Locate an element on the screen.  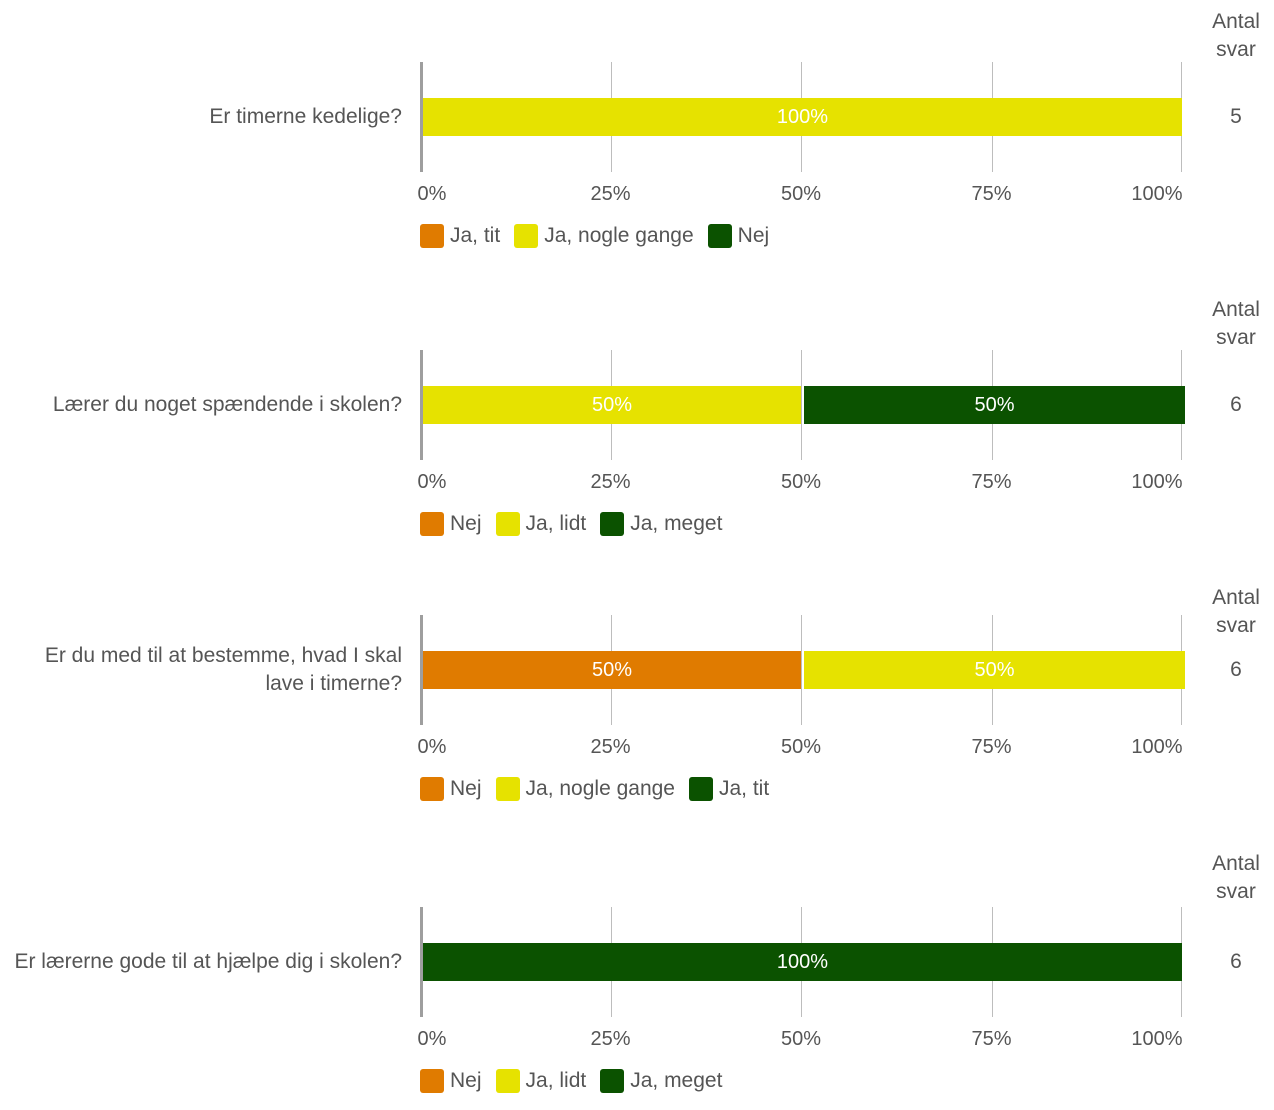
question-label: Er timerne kedelige? is located at coordinates (305, 116).